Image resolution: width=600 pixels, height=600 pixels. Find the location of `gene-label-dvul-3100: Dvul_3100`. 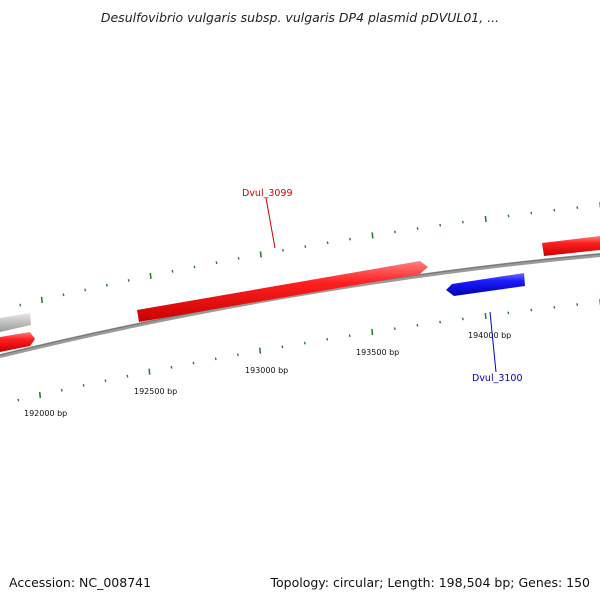

gene-label-dvul-3100: Dvul_3100 is located at coordinates (497, 378).